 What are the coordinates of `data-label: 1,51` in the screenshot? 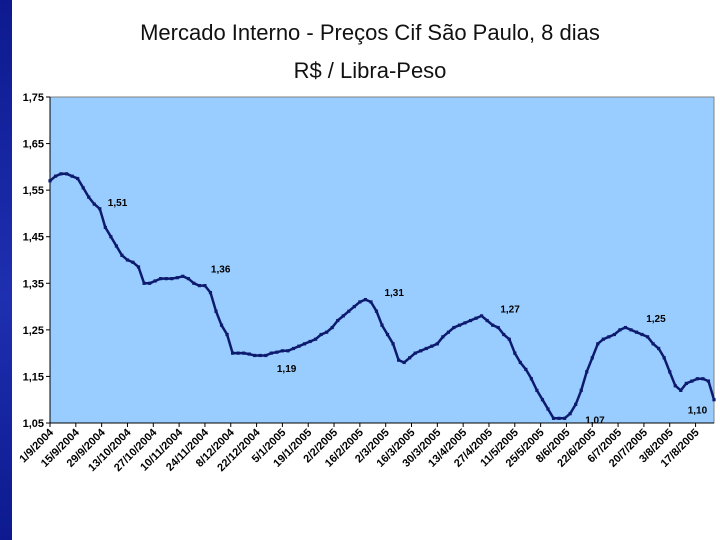 It's located at (118, 203).